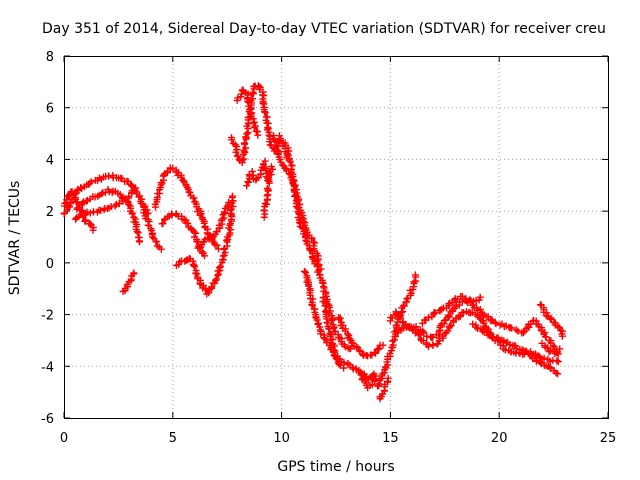 The height and width of the screenshot is (480, 640). What do you see at coordinates (47, 419) in the screenshot?
I see `y-tick-label: -6` at bounding box center [47, 419].